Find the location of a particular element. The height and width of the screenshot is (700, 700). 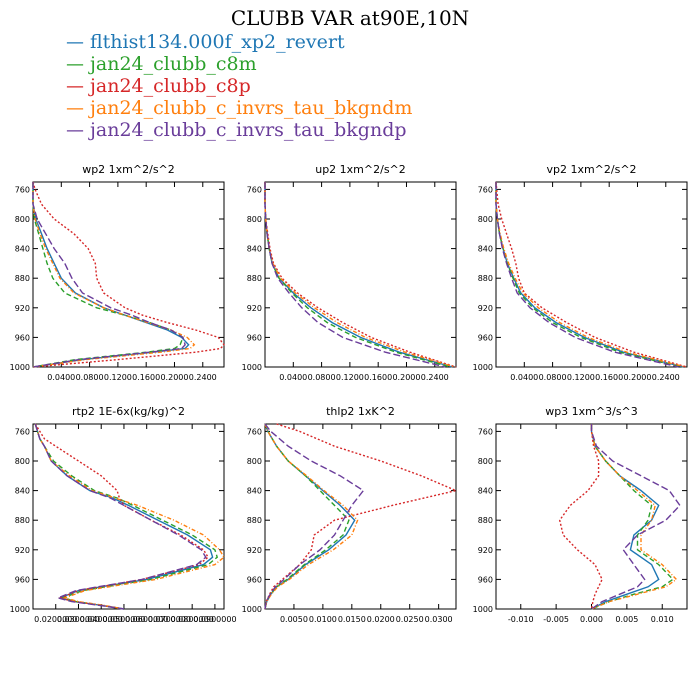

x-tick-label: 0.0200 is located at coordinates (381, 619).